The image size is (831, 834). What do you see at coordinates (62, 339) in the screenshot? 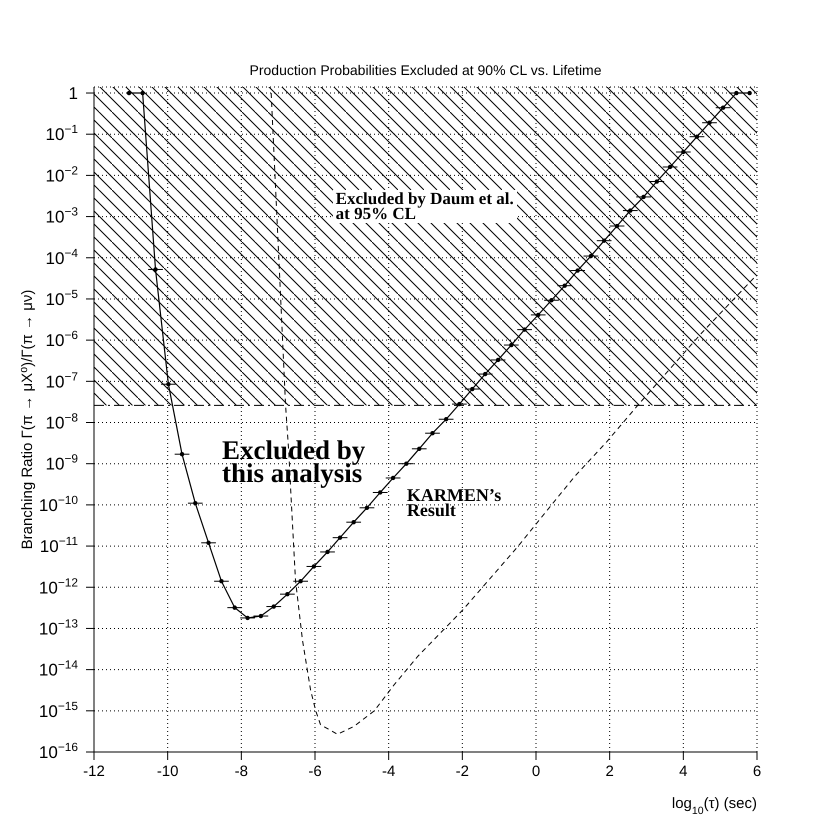
I see `y-tick-label: 10$^{−6}$` at bounding box center [62, 339].